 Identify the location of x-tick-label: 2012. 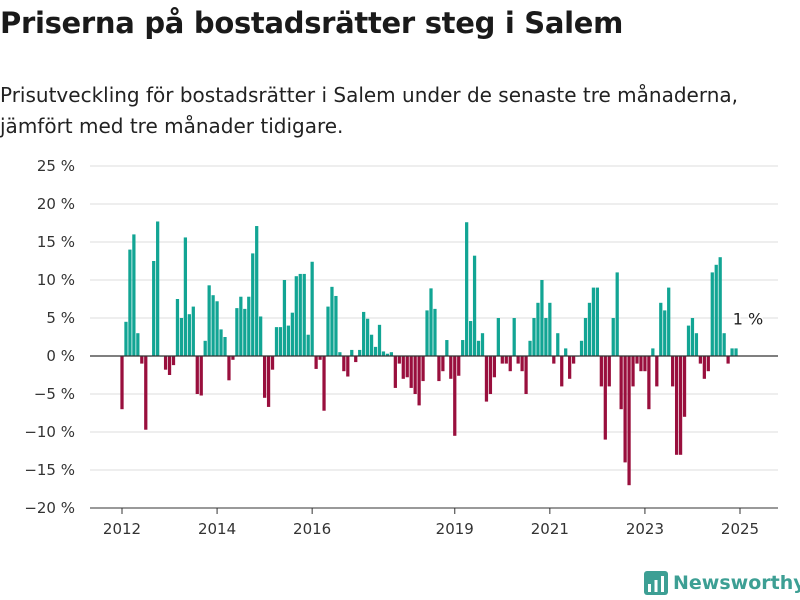
(122, 529).